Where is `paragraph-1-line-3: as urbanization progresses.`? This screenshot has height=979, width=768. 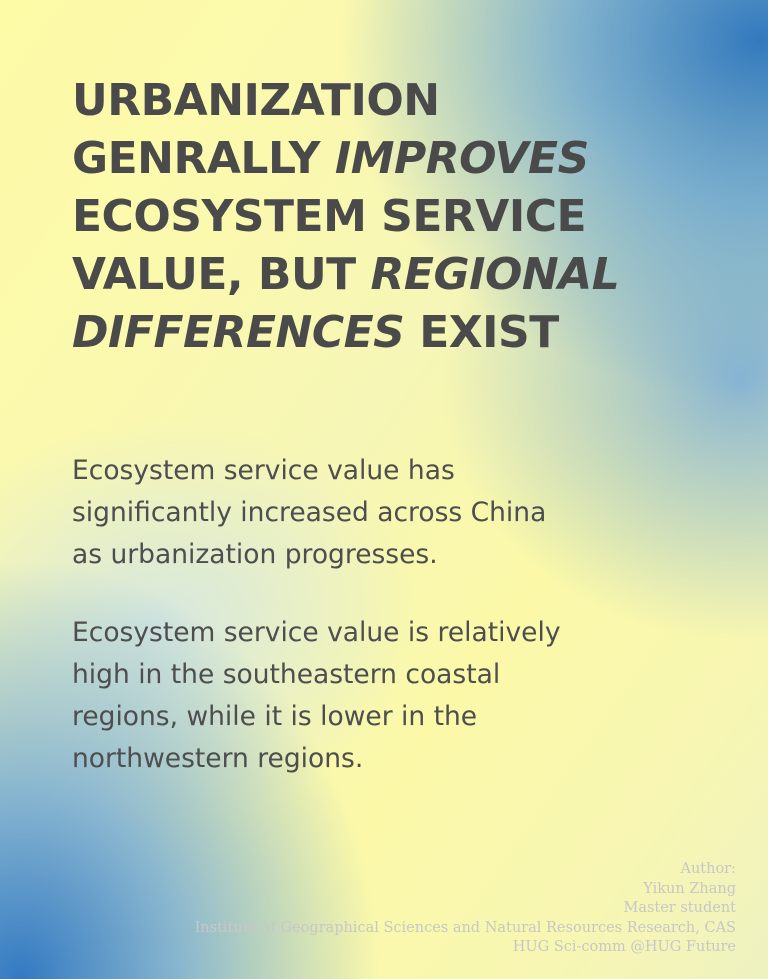
paragraph-1-line-3: as urbanization progresses. is located at coordinates (255, 554).